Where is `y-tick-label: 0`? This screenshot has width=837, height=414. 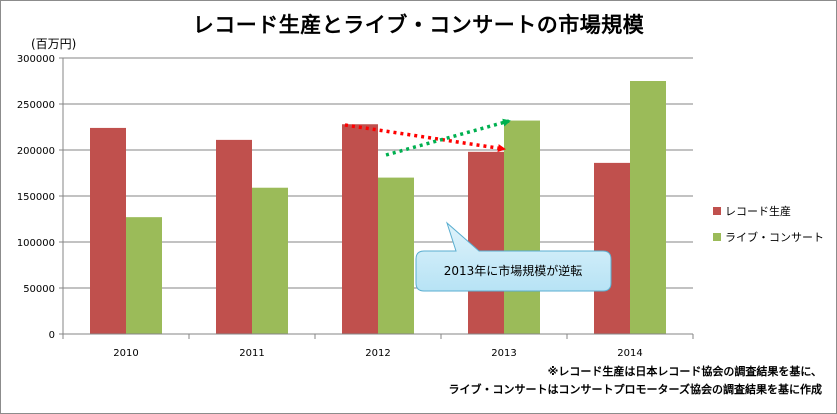
y-tick-label: 0 is located at coordinates (52, 335).